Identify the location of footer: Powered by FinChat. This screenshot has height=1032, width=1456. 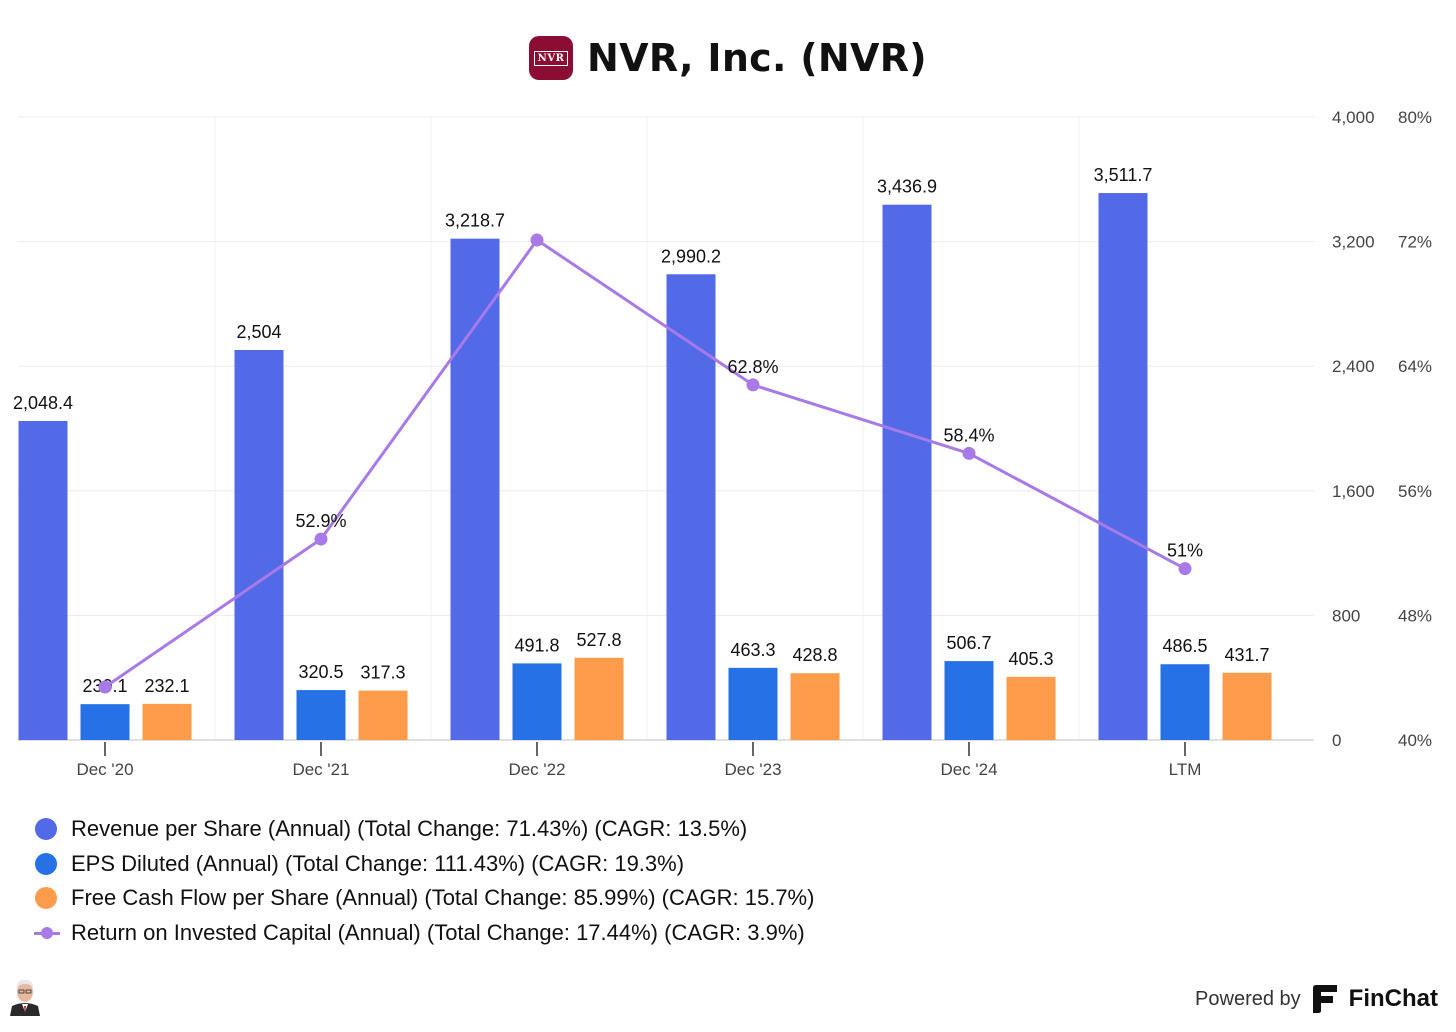
(1316, 999).